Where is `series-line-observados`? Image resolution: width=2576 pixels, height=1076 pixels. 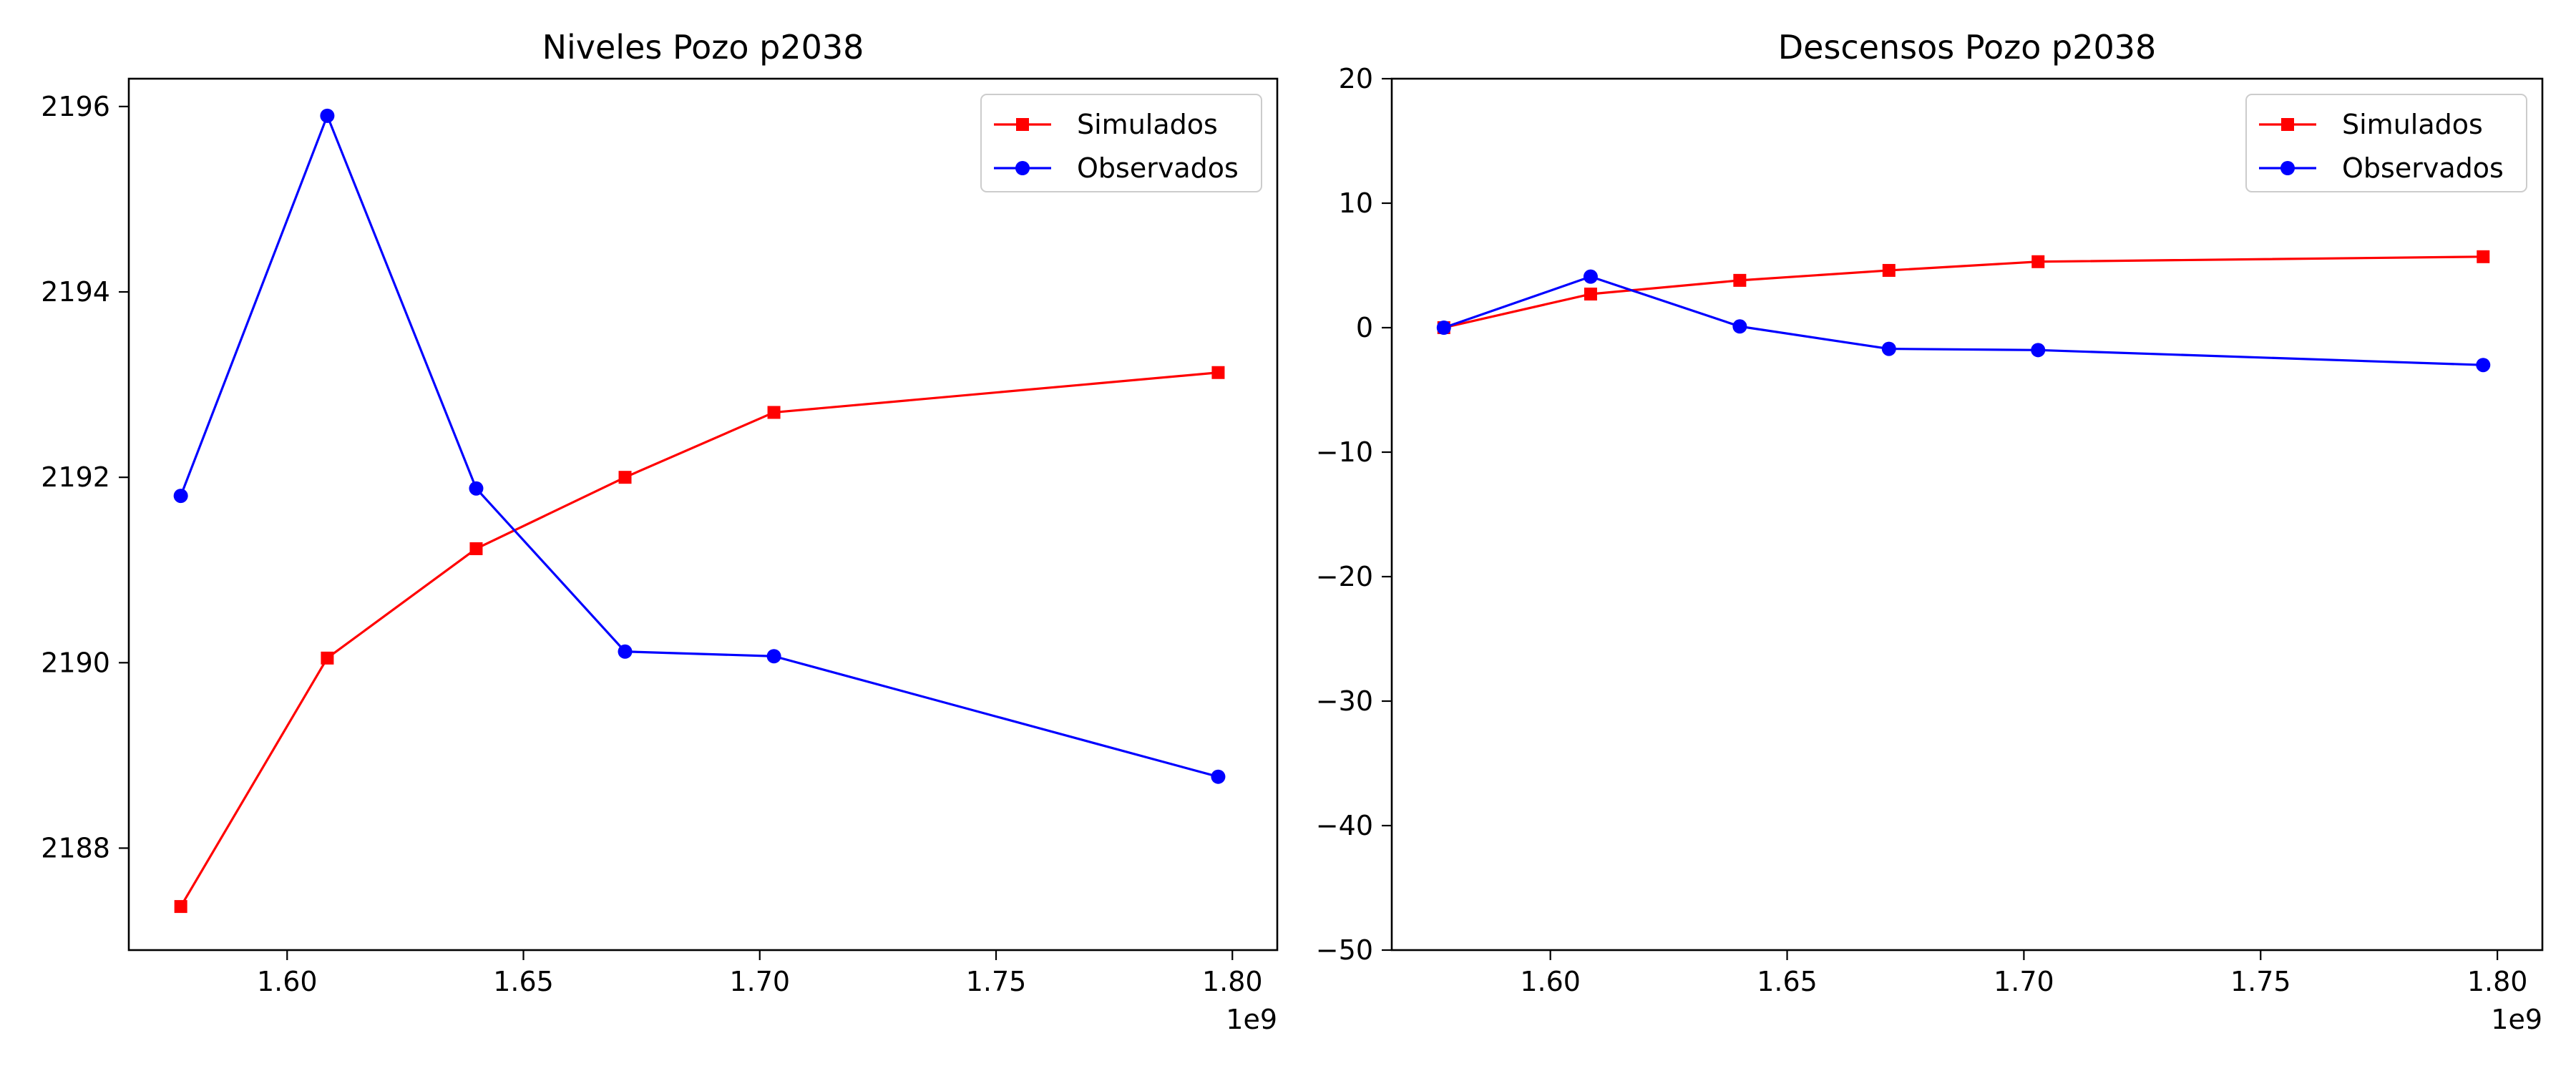
series-line-observados is located at coordinates (1963, 321).